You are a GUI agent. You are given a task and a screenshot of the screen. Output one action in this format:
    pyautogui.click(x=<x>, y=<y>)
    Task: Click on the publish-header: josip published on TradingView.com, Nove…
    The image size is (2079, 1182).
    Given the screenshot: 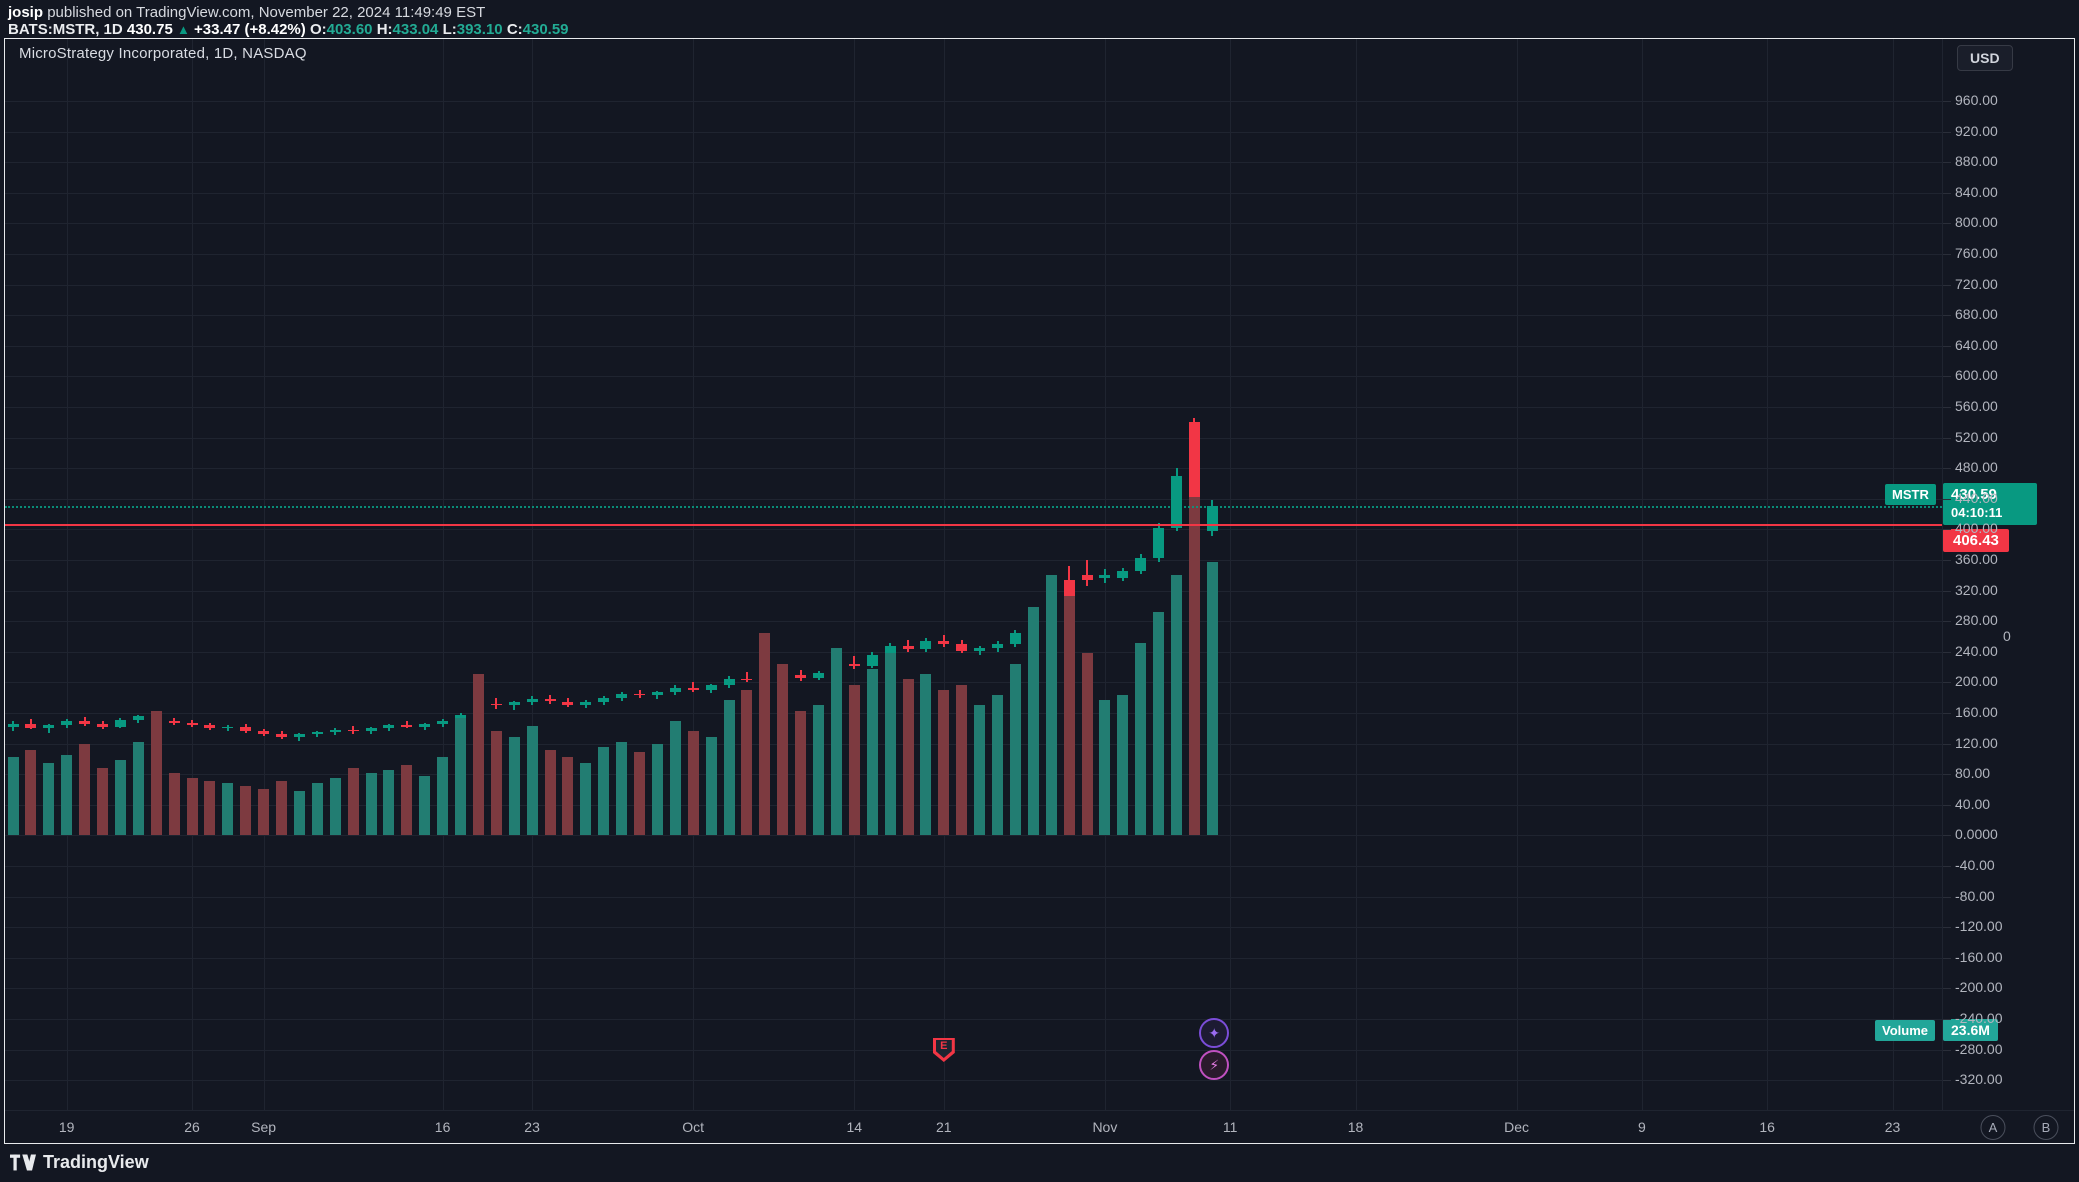 What is the action you would take?
    pyautogui.click(x=1039, y=19)
    